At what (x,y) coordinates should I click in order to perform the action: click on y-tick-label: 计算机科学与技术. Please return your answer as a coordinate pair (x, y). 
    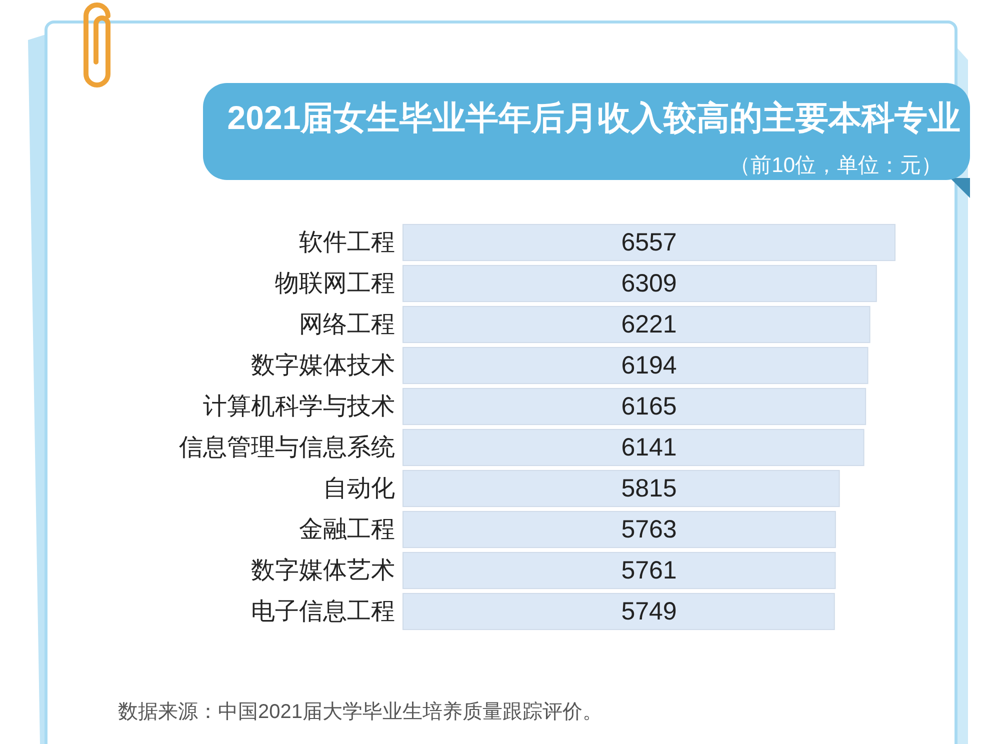
    Looking at the image, I should click on (299, 406).